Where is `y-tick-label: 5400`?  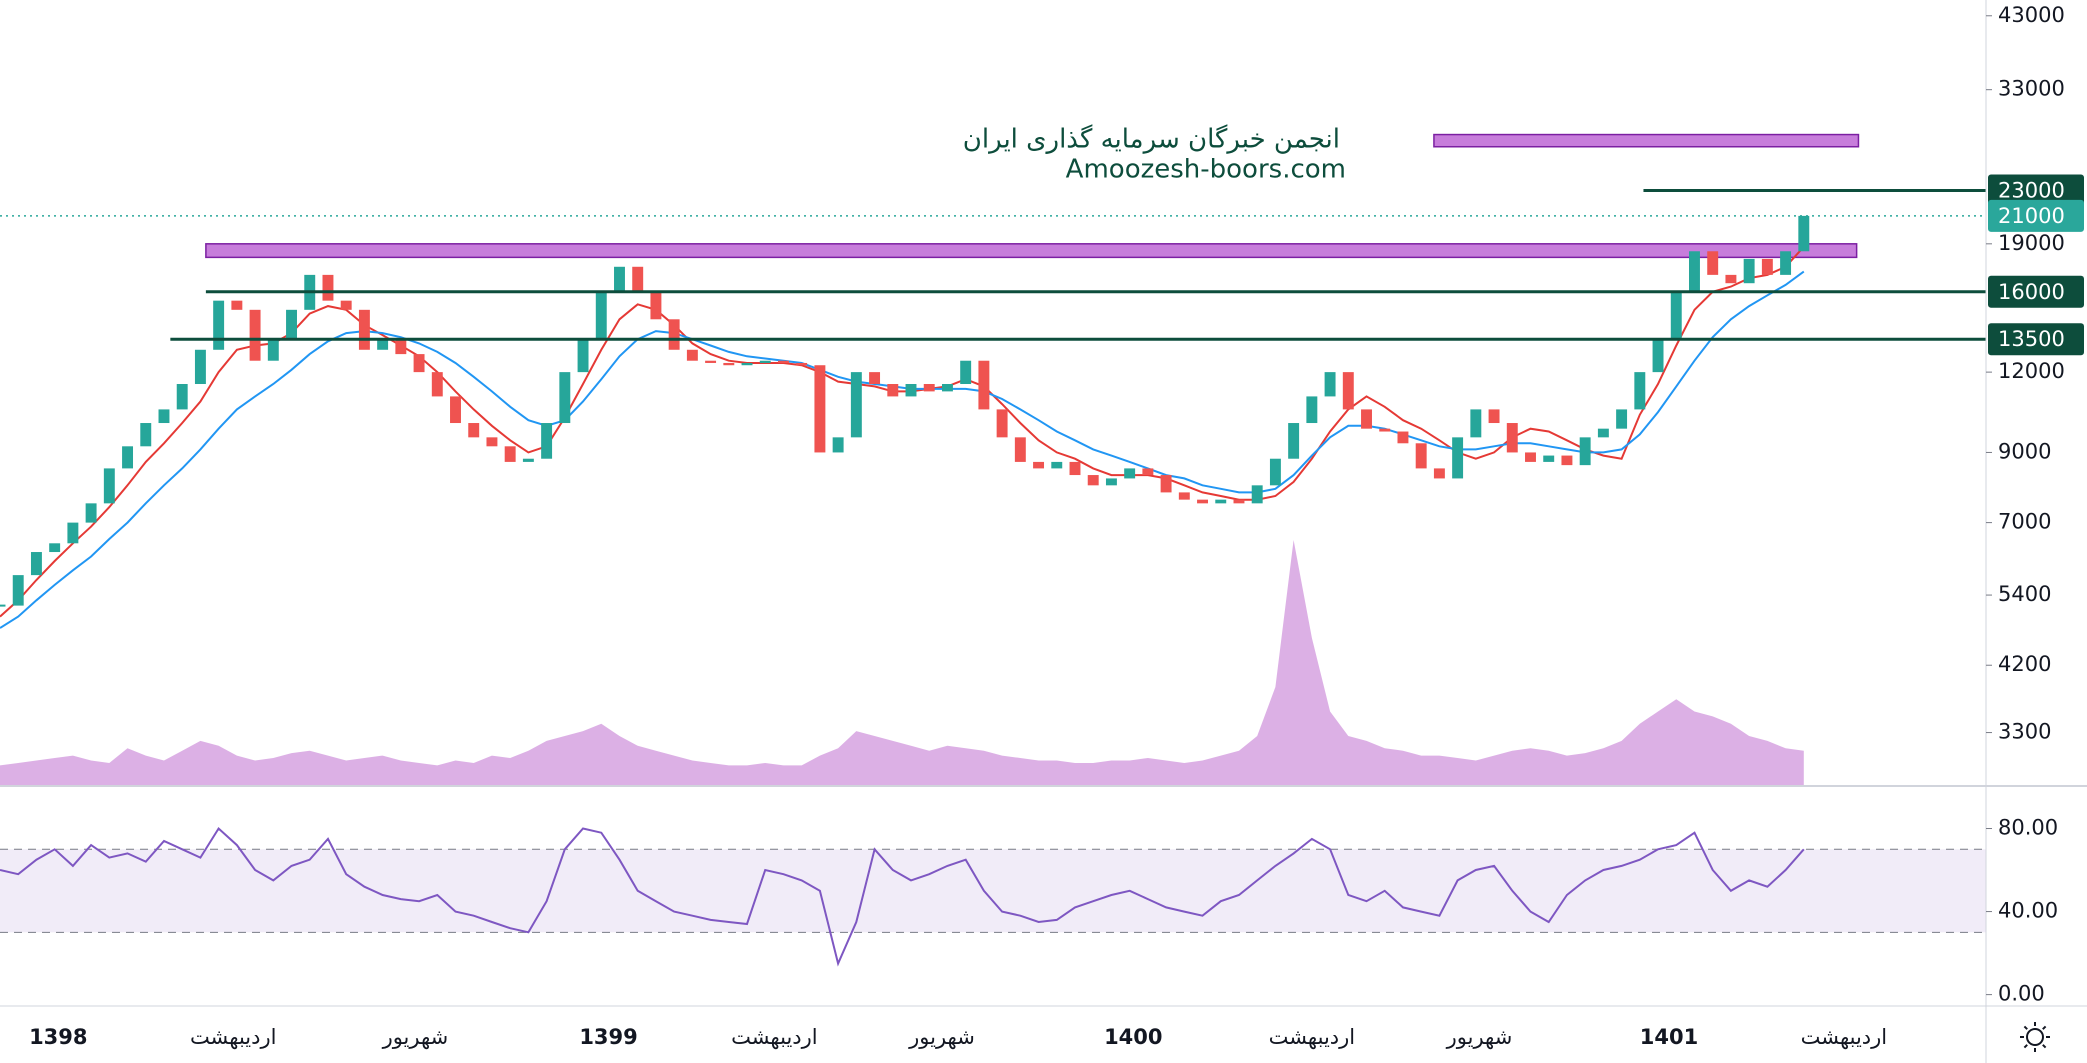
y-tick-label: 5400 is located at coordinates (2024, 594).